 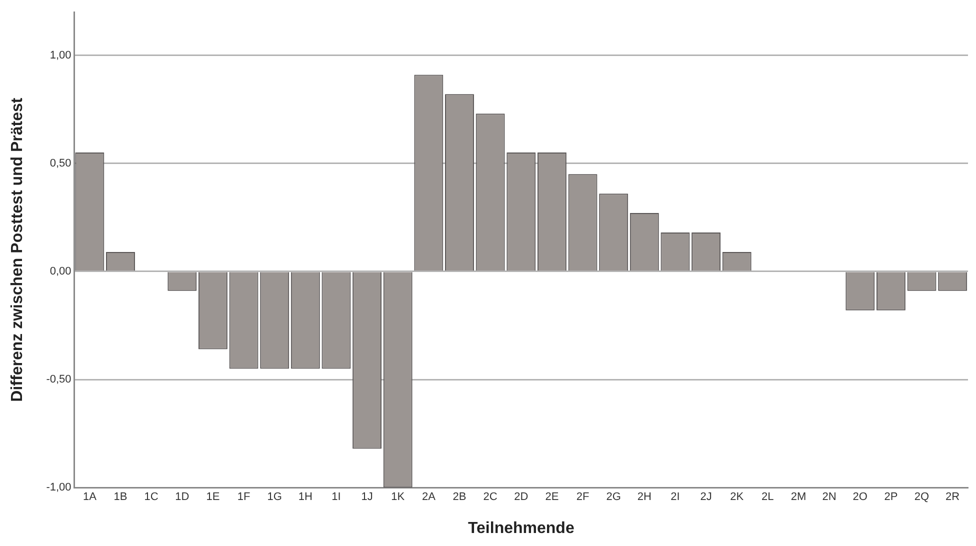 I want to click on x-tick-label: 2H, so click(x=644, y=497).